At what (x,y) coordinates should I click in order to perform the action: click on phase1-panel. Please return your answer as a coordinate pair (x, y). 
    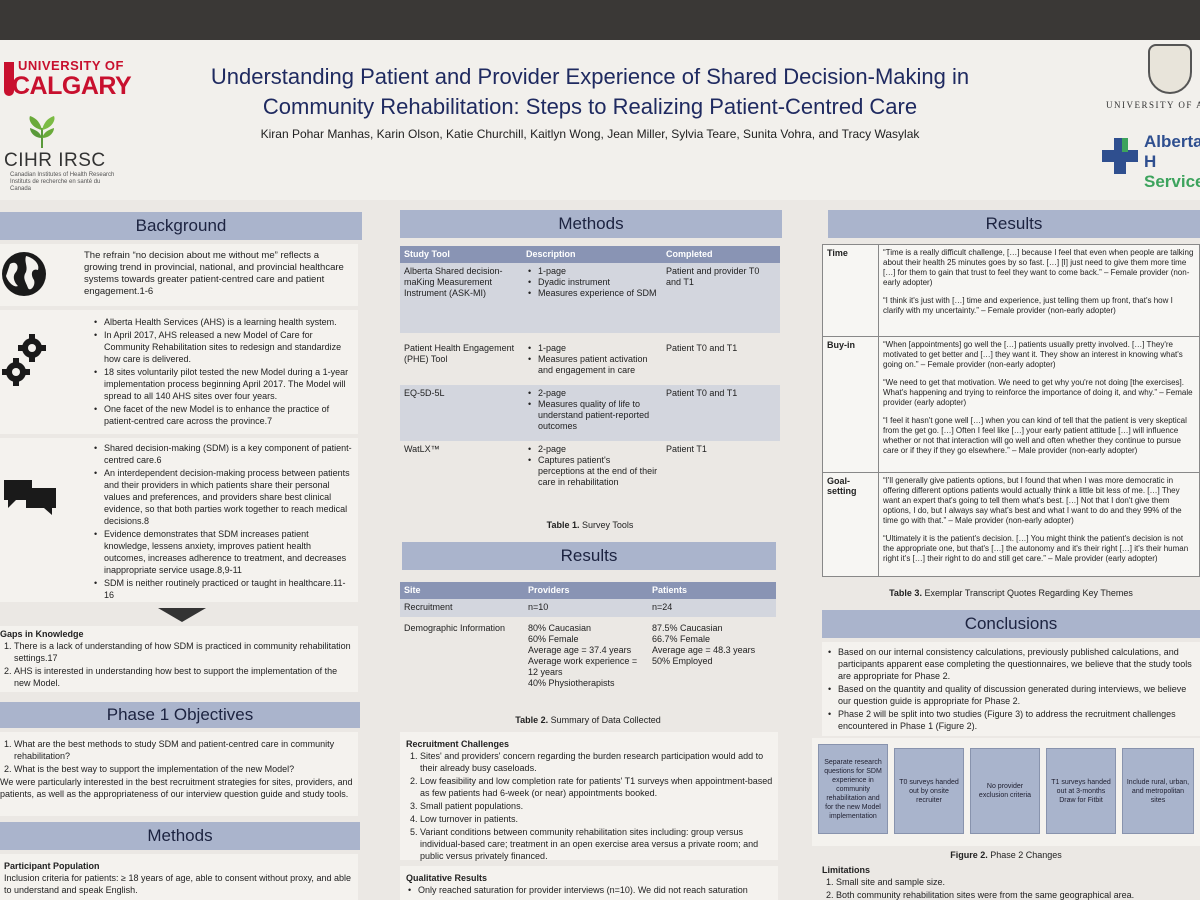
    Looking at the image, I should click on (179, 774).